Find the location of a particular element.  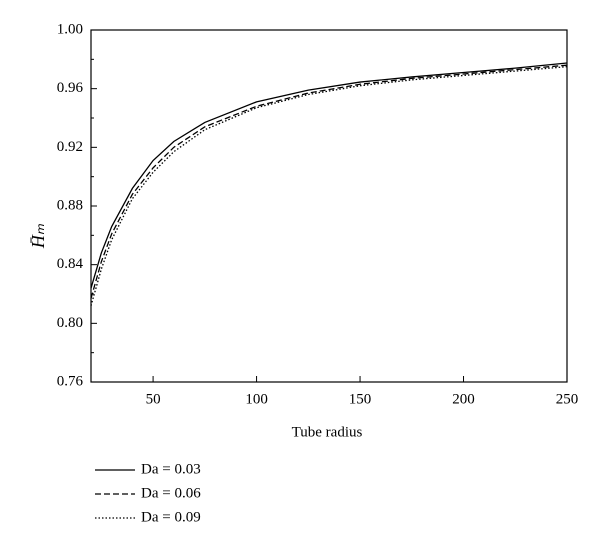

y-tick-label: 0.92 is located at coordinates (70, 147).